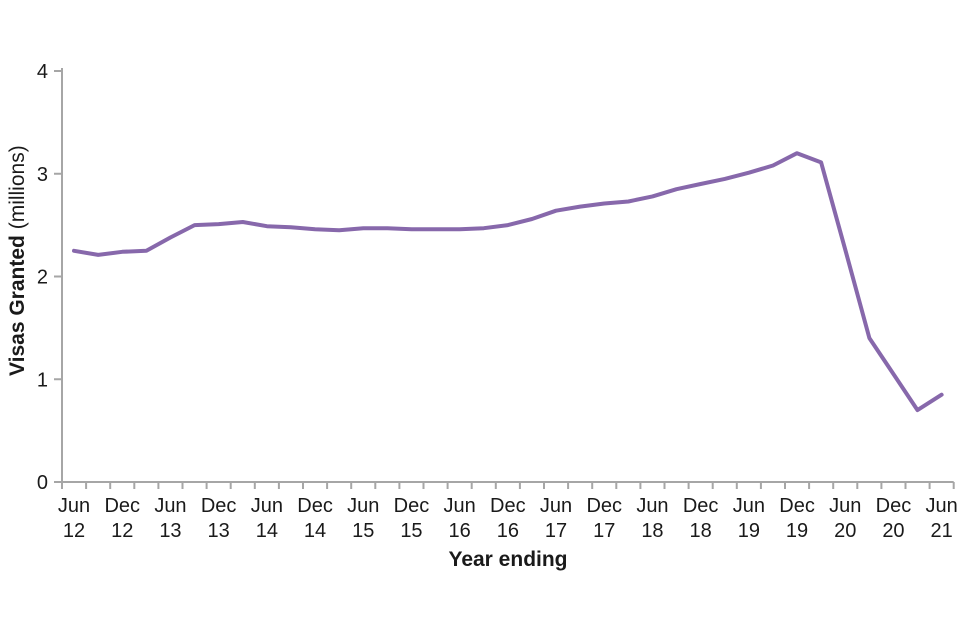 This screenshot has height=640, width=960. What do you see at coordinates (42, 72) in the screenshot?
I see `y-tick-label: 4` at bounding box center [42, 72].